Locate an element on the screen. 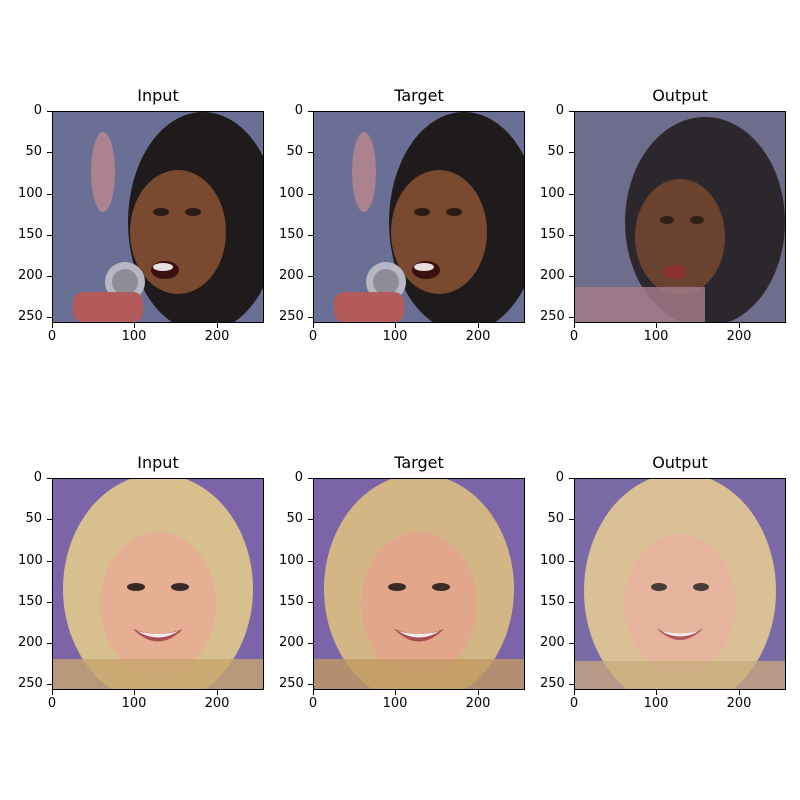  panel-row1-output: Output 0 50 100 150 200 250 0 100 200 is located at coordinates (663, 215).